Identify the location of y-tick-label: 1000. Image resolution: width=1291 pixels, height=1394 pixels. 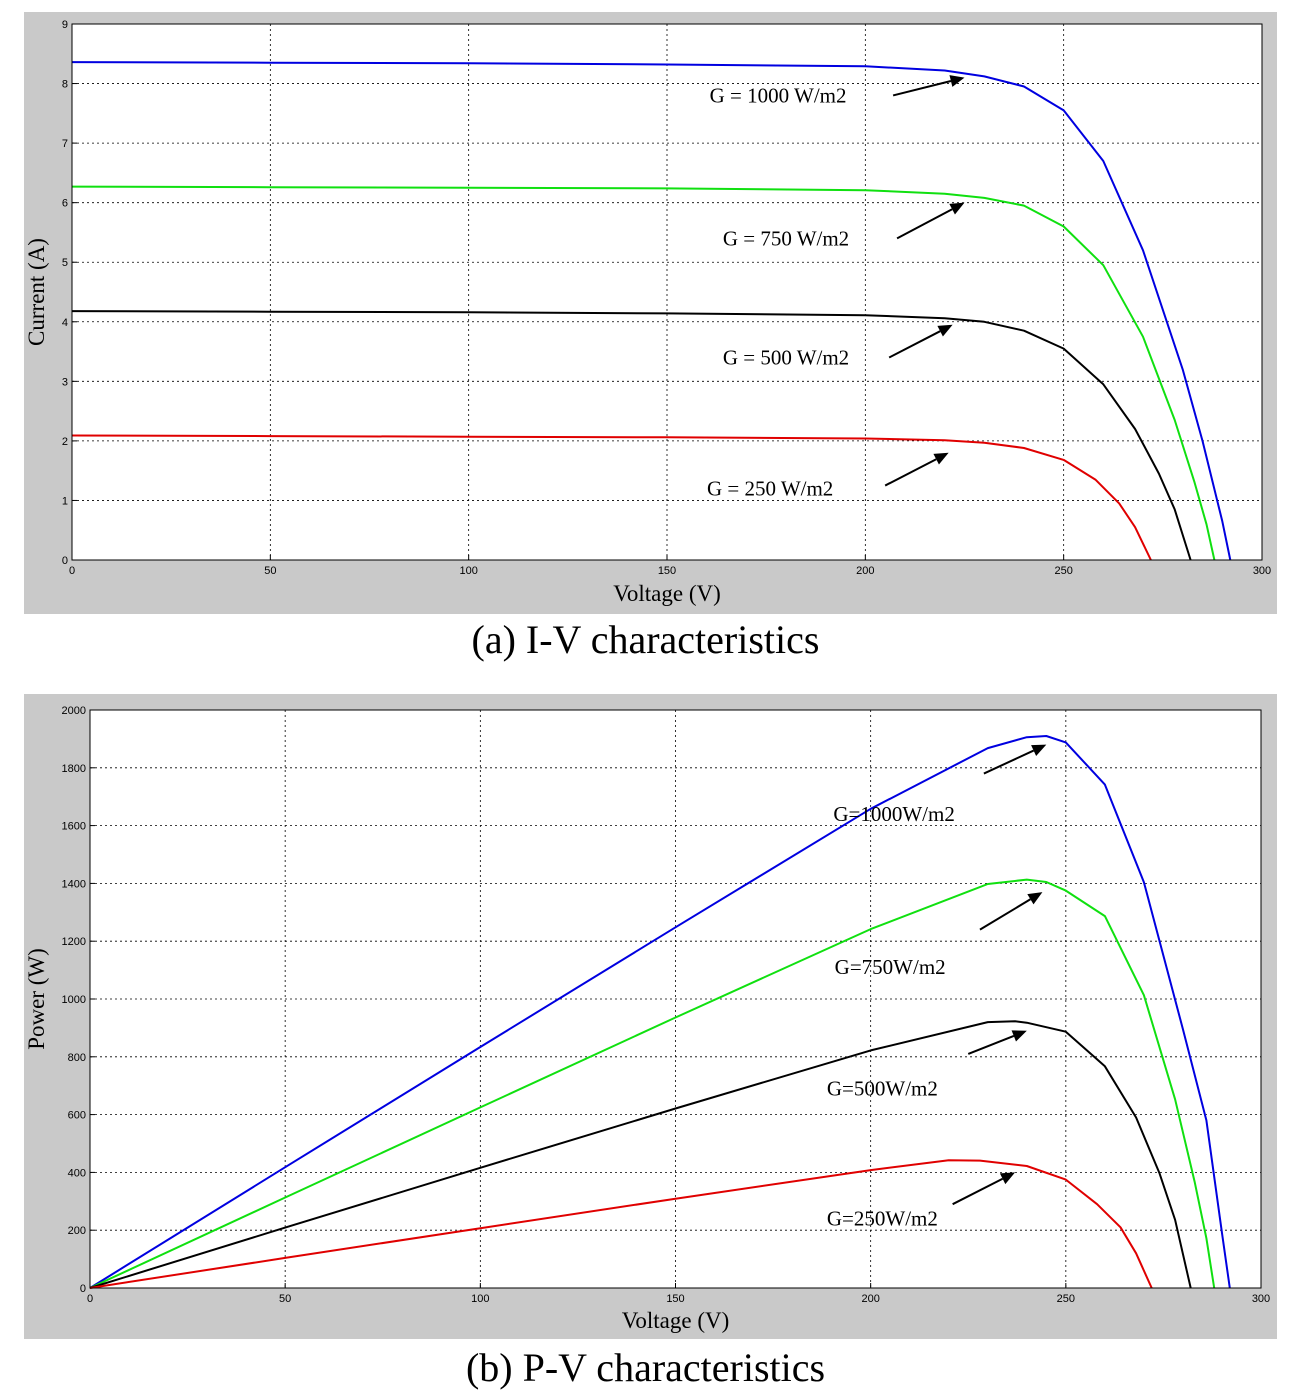
(74, 1000).